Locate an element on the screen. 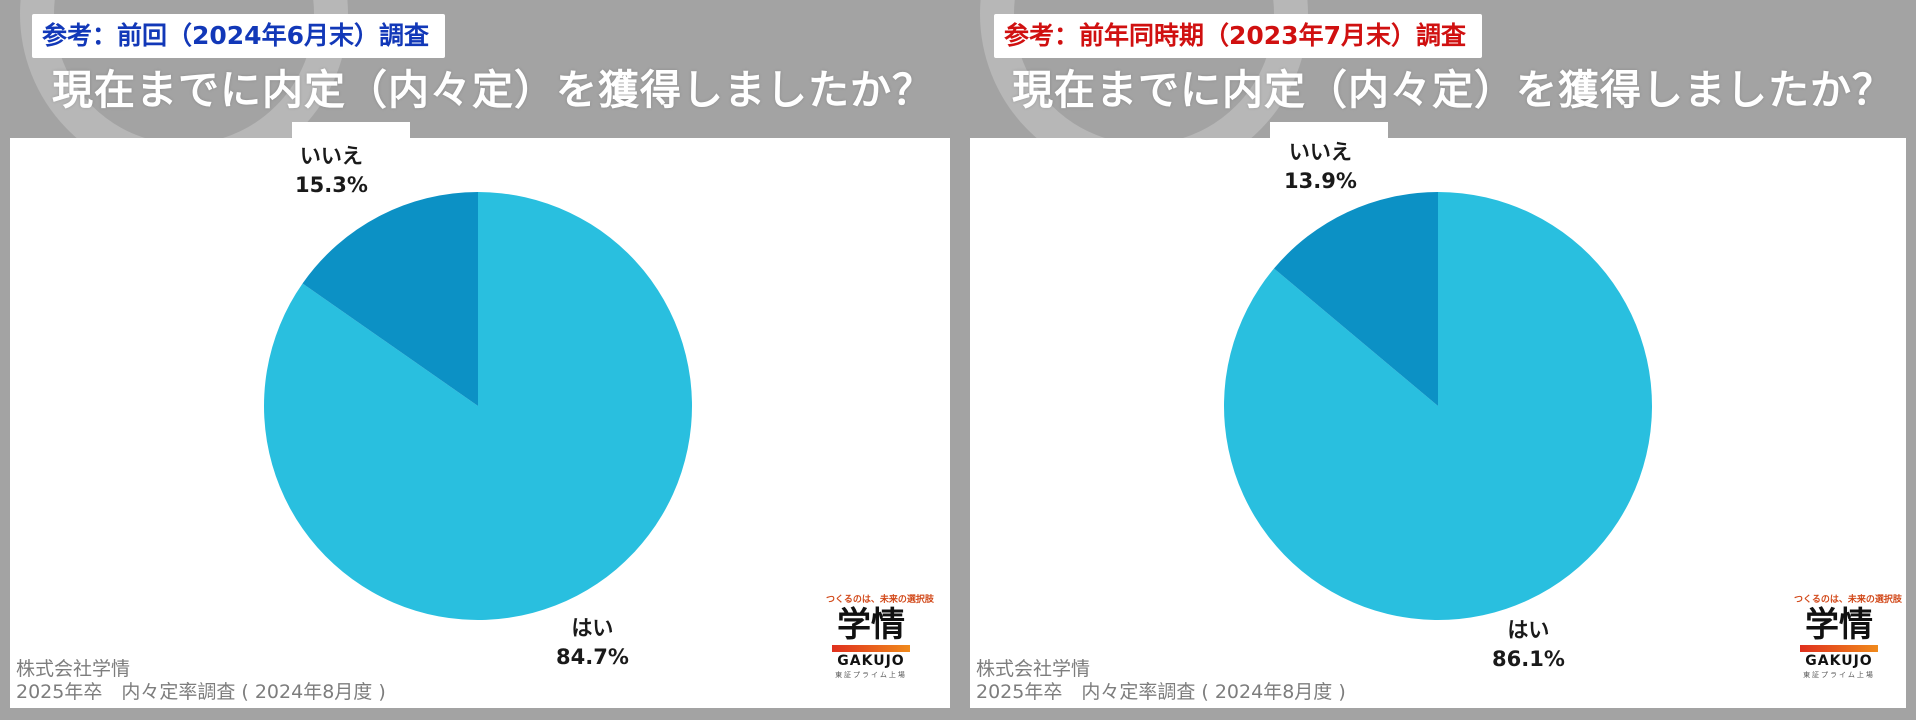 The height and width of the screenshot is (720, 1916). slice-label-yes: はい 84.7% is located at coordinates (592, 643).